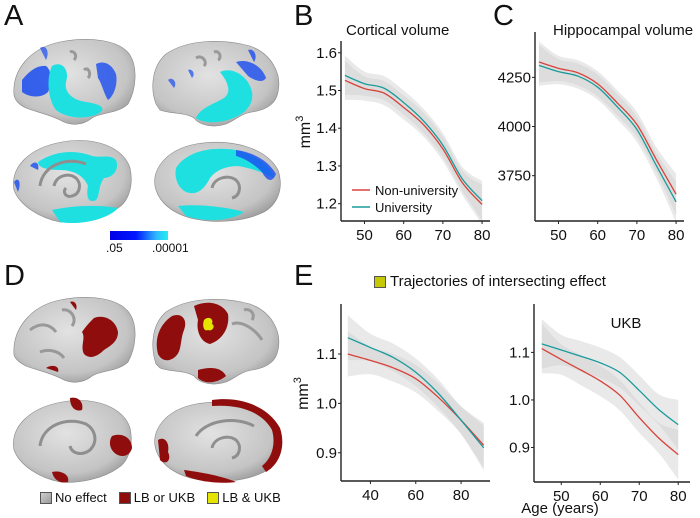  What do you see at coordinates (304, 276) in the screenshot?
I see `panel-letter-e: E` at bounding box center [304, 276].